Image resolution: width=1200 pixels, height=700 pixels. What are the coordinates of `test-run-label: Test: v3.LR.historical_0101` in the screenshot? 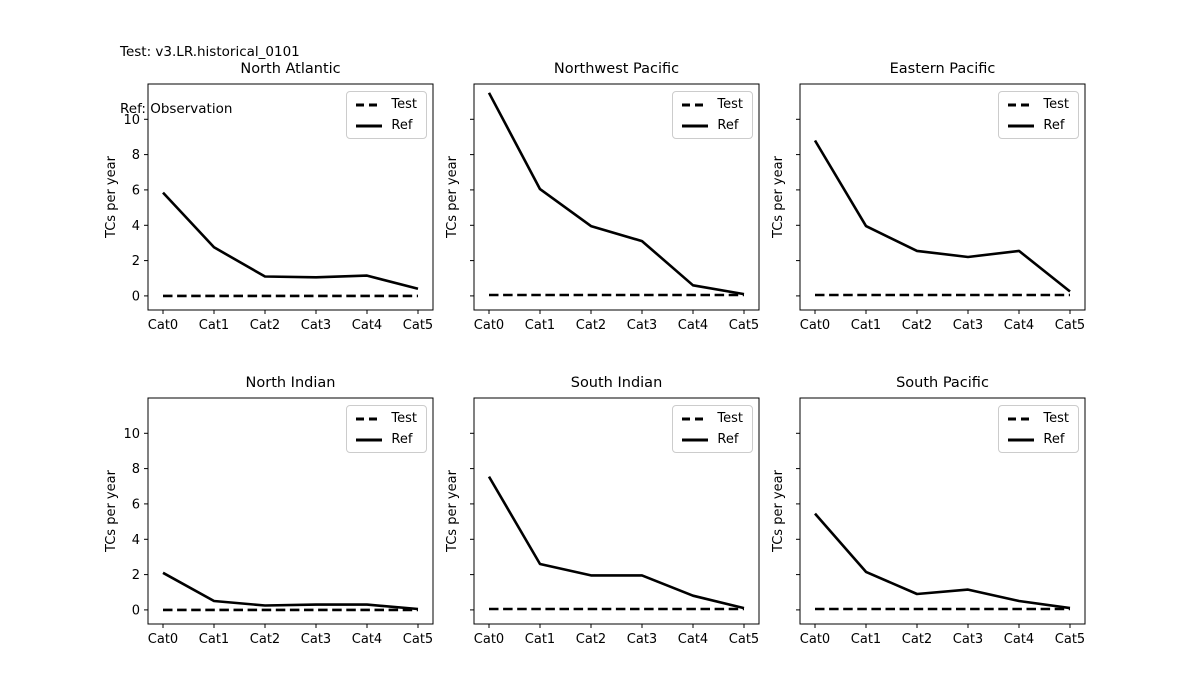 It's located at (210, 52).